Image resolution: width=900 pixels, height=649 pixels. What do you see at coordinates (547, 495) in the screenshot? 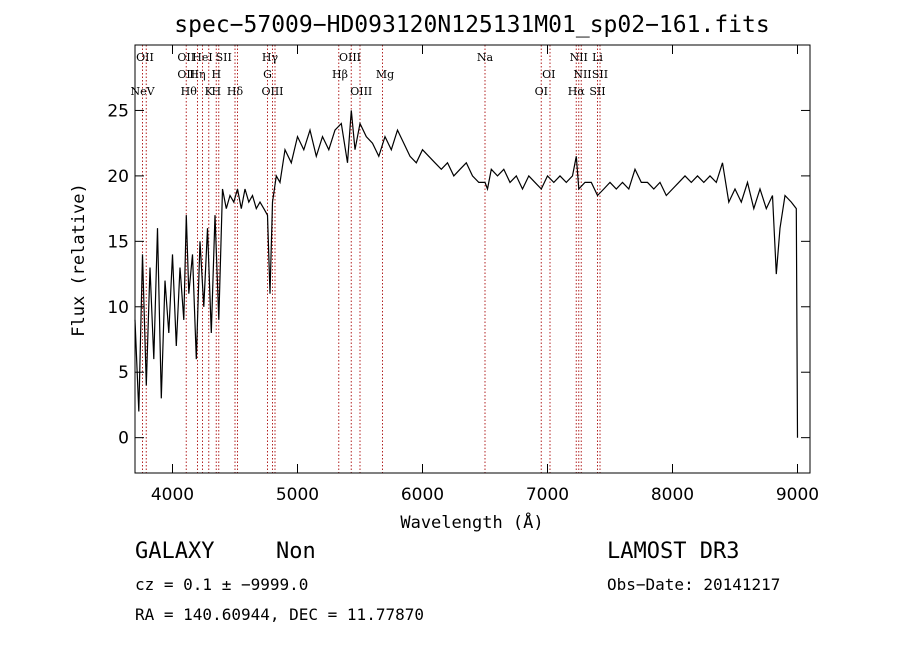
I see `x-tick-label: 7000` at bounding box center [547, 495].